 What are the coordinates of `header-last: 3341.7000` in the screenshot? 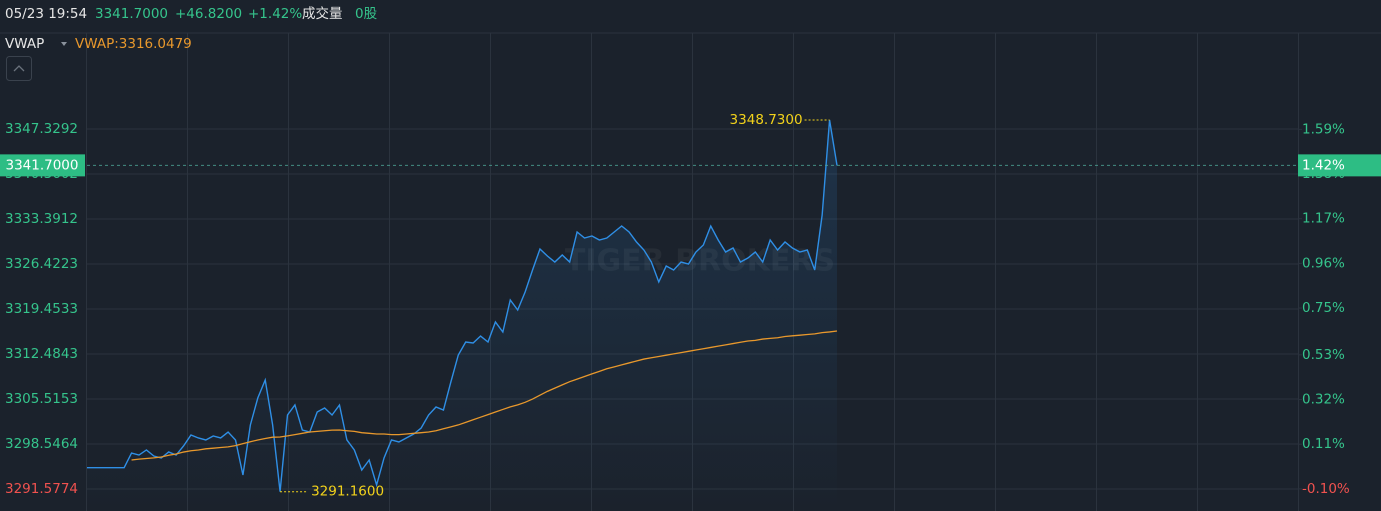 It's located at (131, 14).